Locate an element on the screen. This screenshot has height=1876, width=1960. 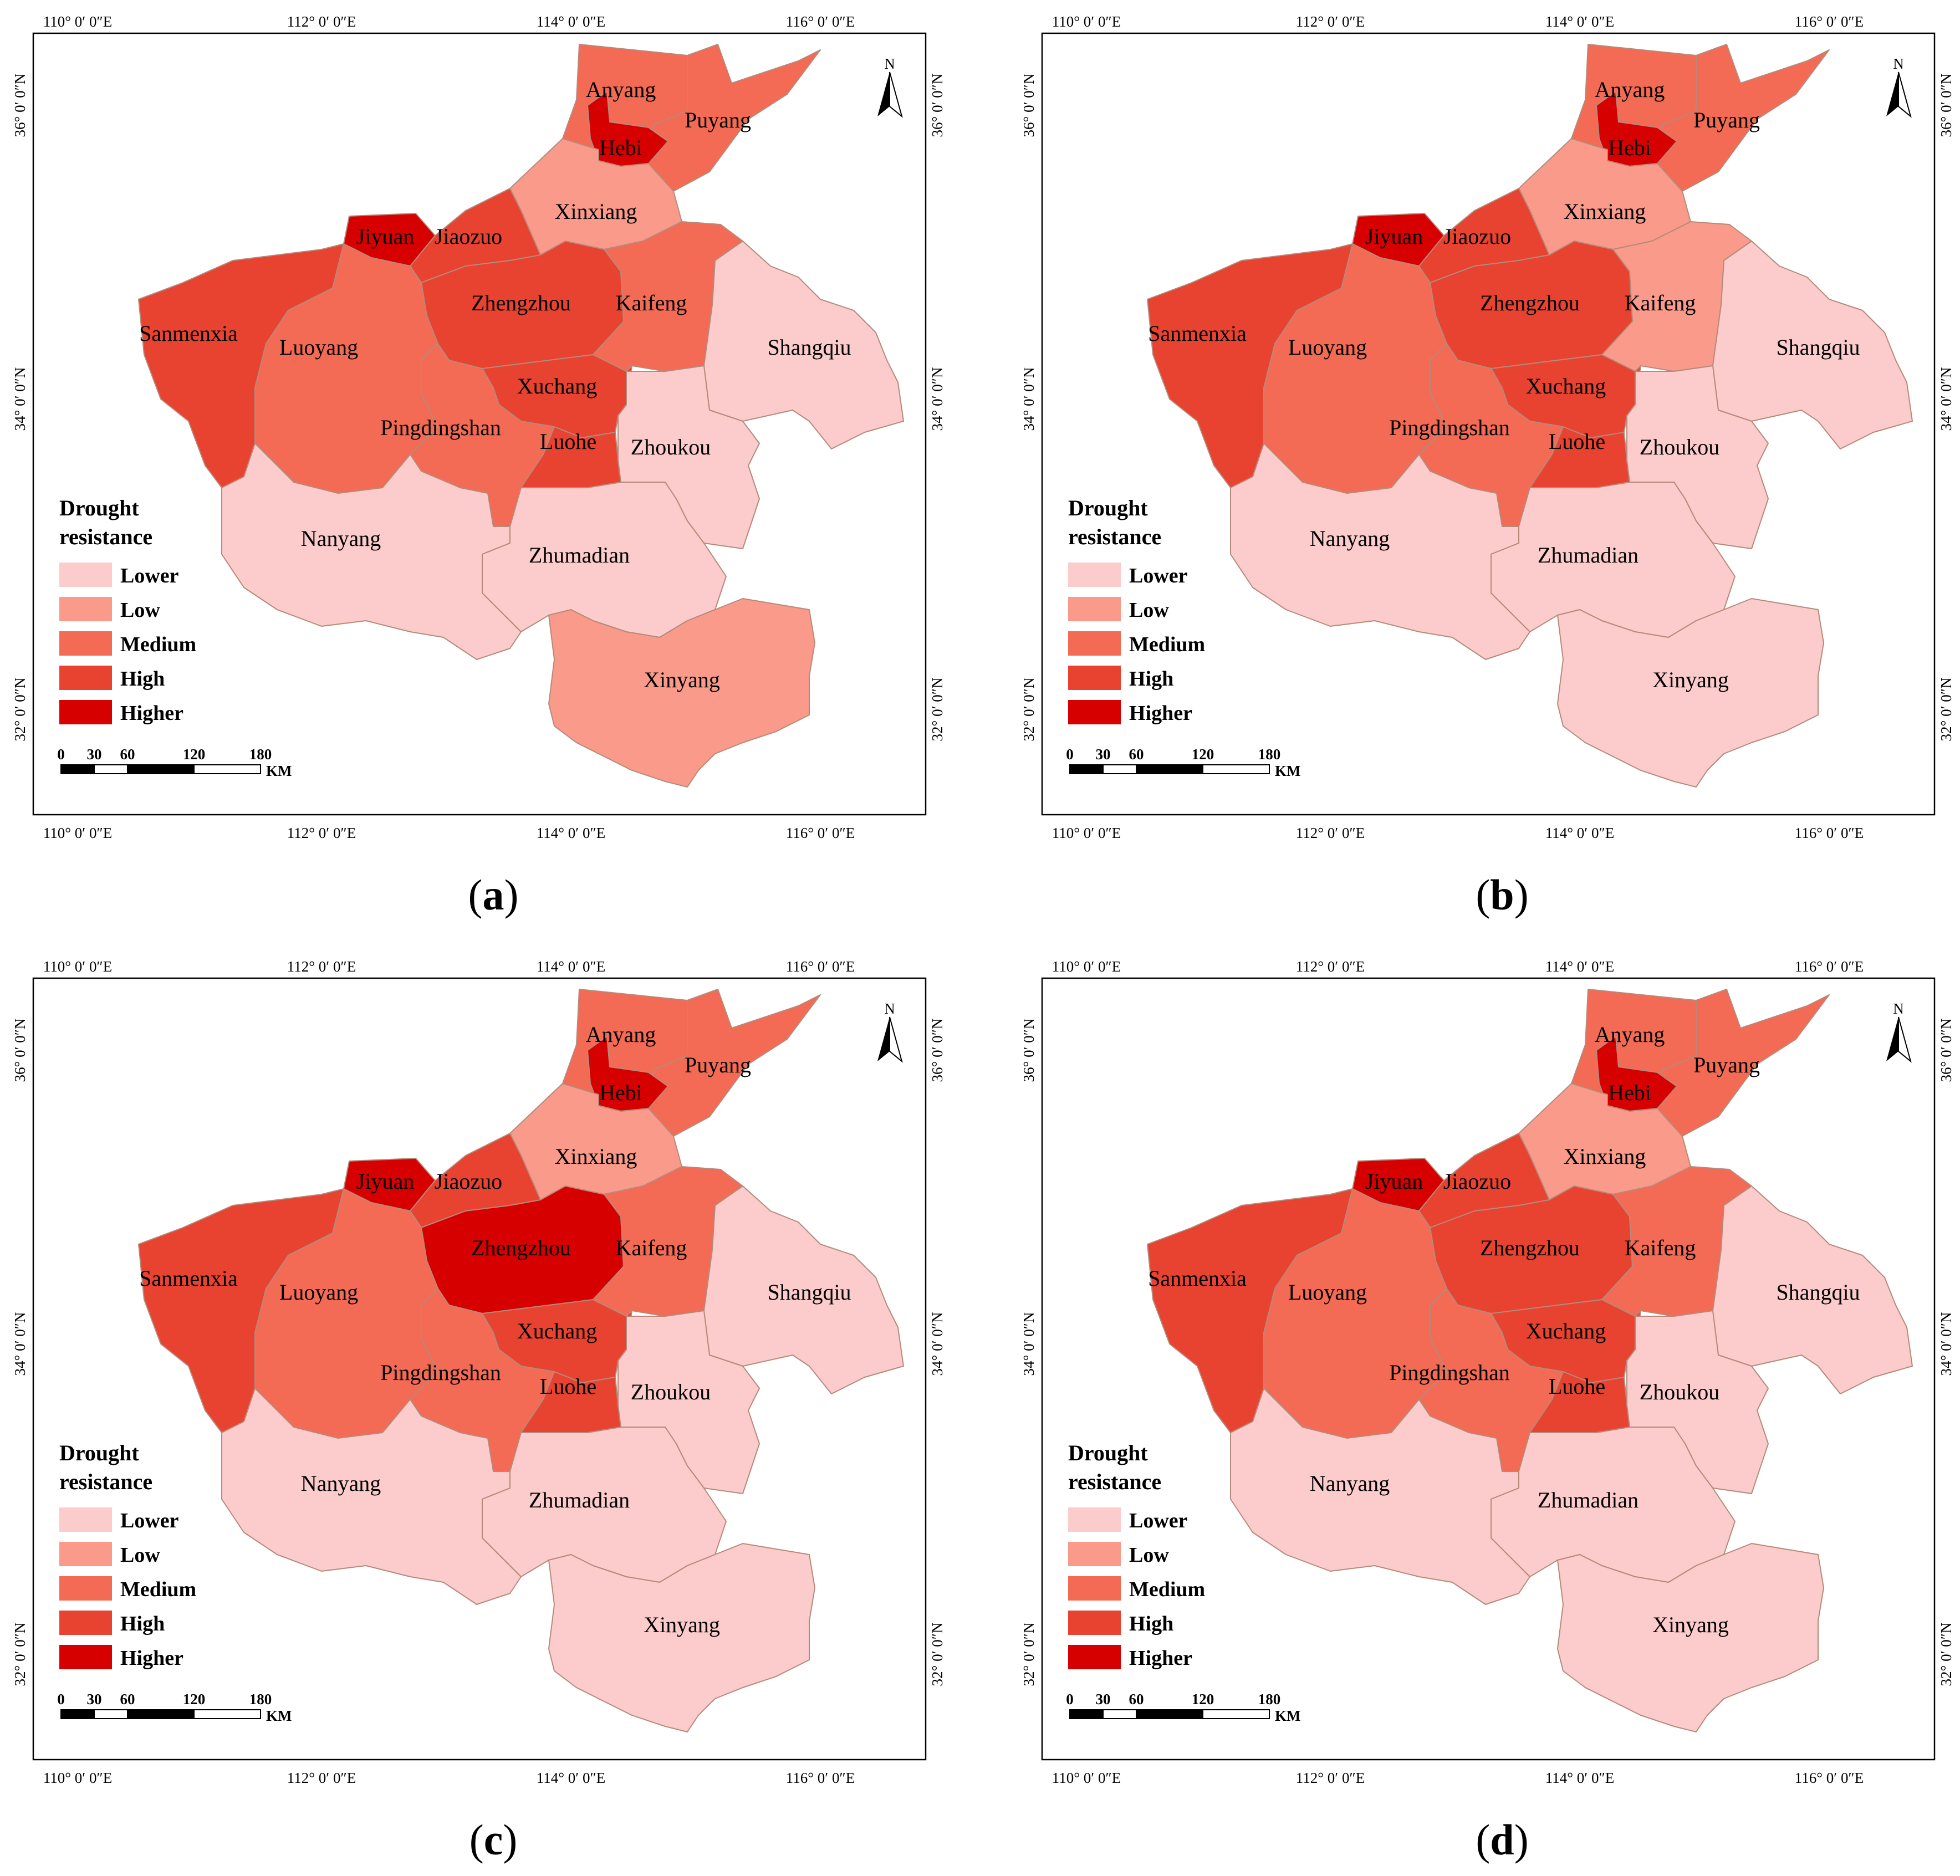
longitude-label-bottom: 114° 0′ 0″E is located at coordinates (1579, 833).